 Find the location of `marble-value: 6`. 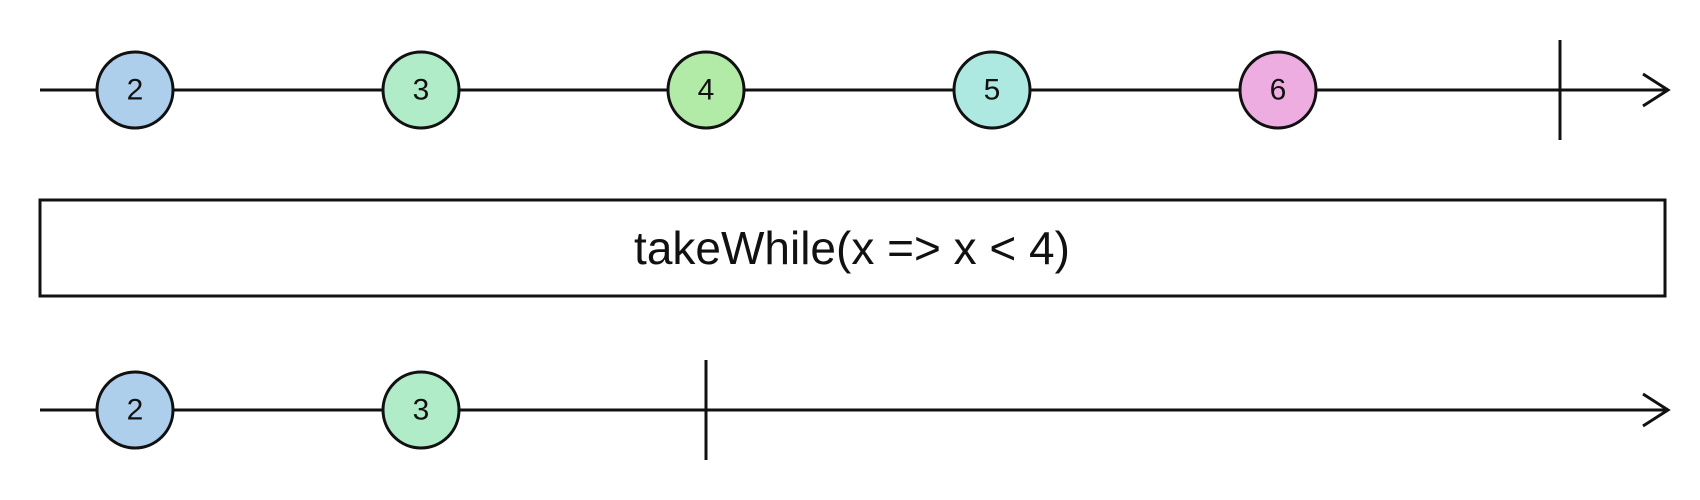

marble-value: 6 is located at coordinates (1278, 90).